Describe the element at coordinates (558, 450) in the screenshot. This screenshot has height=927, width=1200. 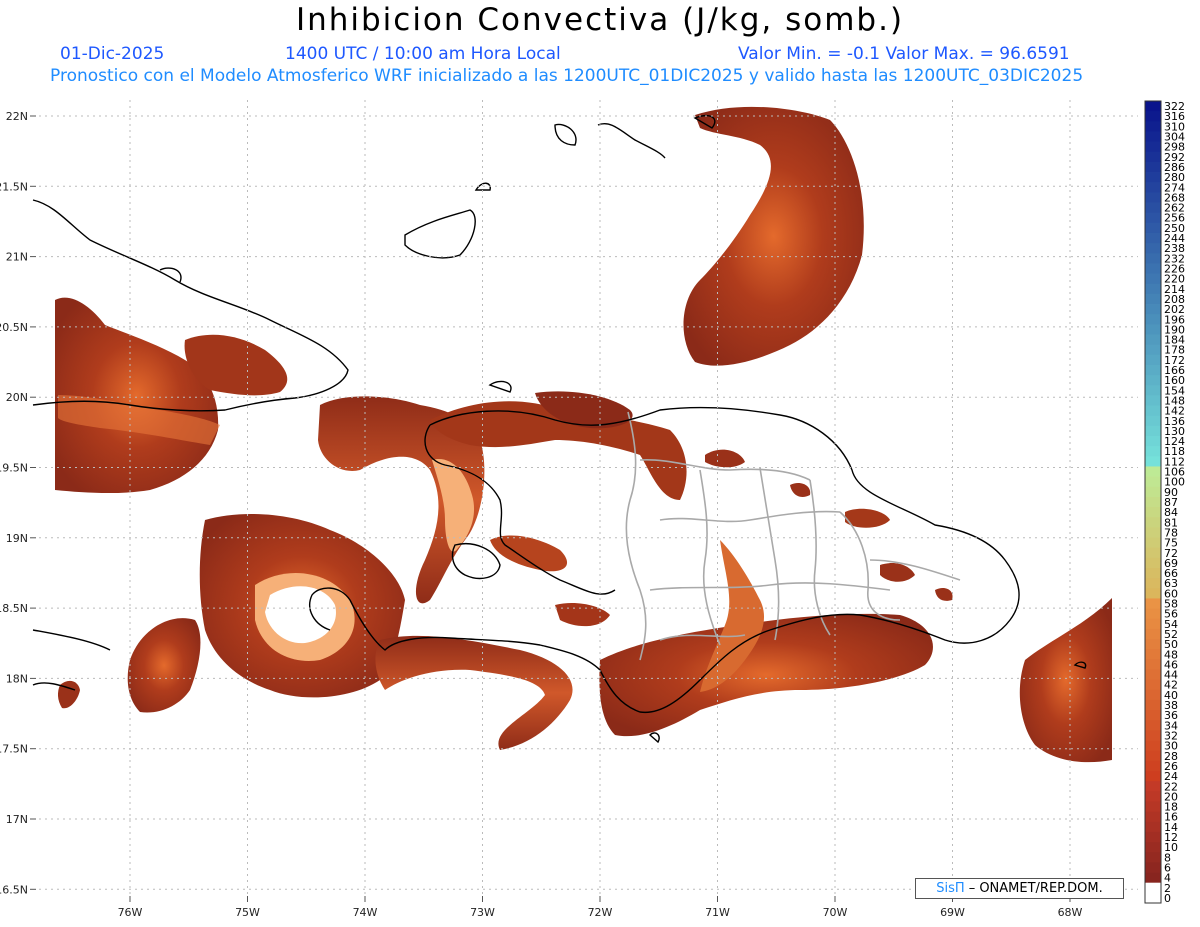
I see `cin-area-north-coast` at that location.